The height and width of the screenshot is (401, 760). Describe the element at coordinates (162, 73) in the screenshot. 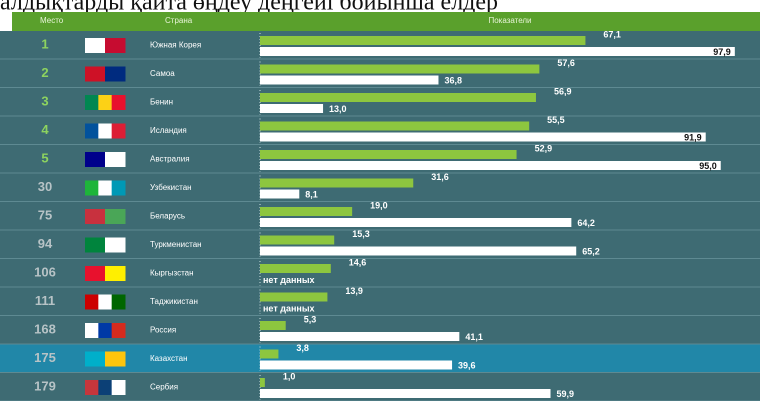

I see `country: Самоа` at that location.